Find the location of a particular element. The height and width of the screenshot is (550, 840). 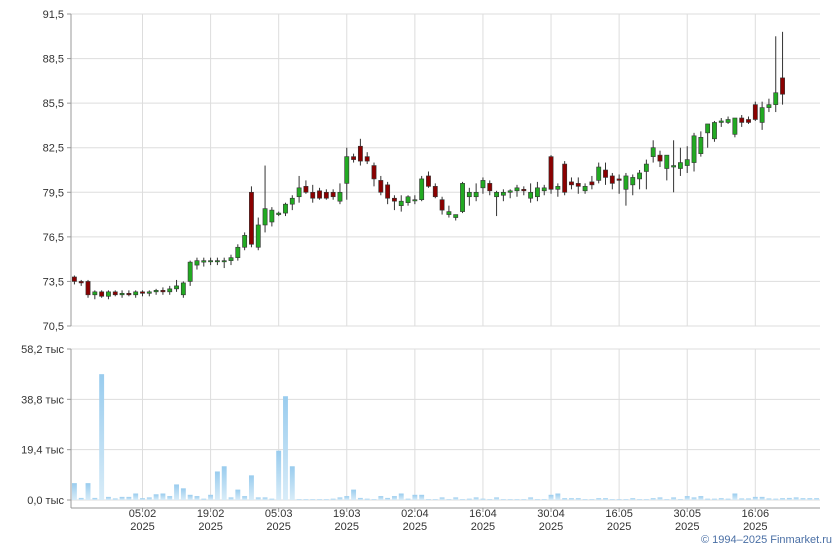

x-tick-year: 2025 is located at coordinates (687, 527).